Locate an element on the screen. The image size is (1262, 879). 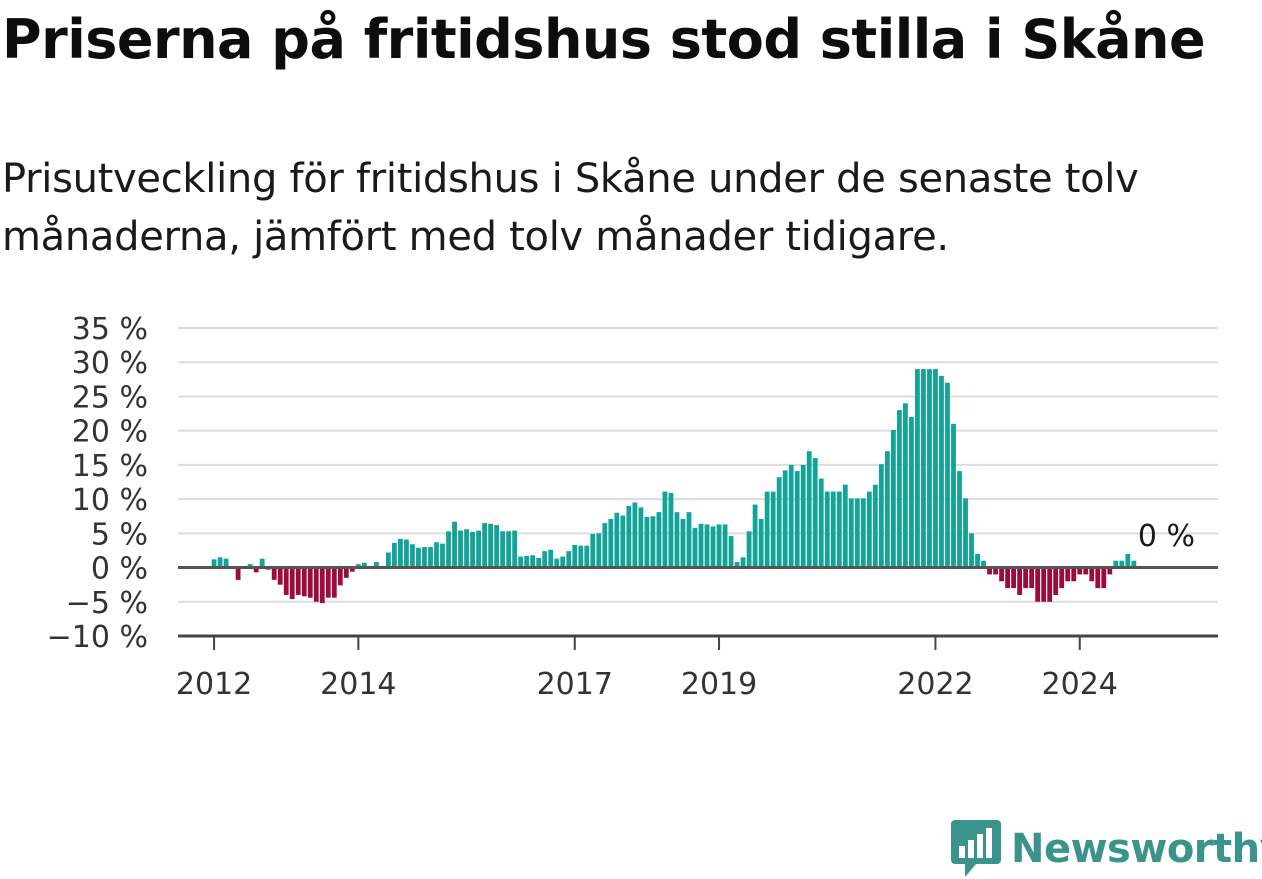
y-tick-label: 25 % is located at coordinates (110, 397).